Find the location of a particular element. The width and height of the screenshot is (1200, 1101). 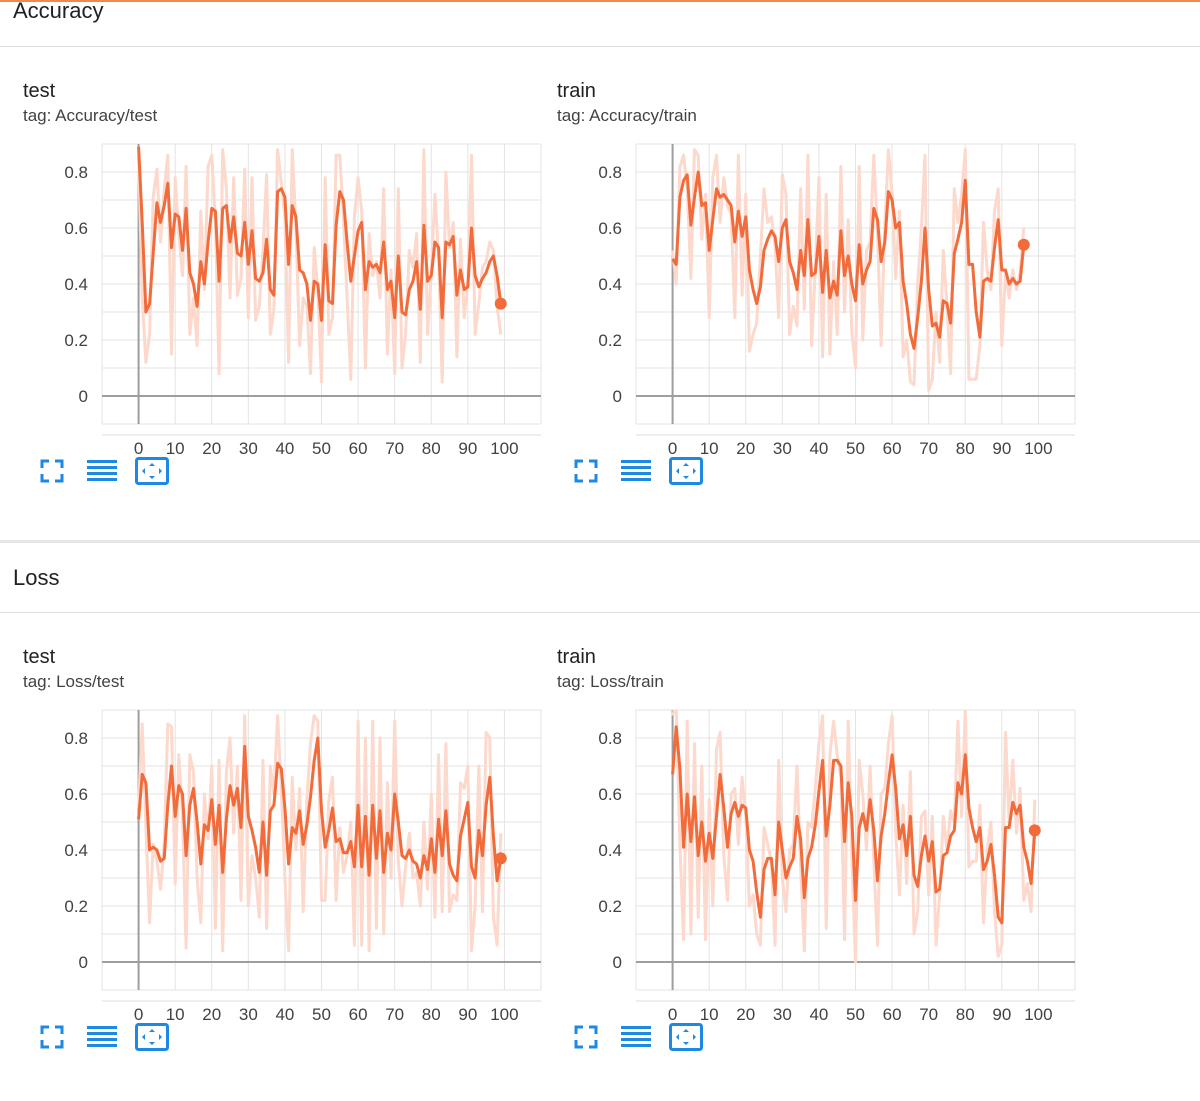

card-tag: tag: Loss/train is located at coordinates (610, 681).